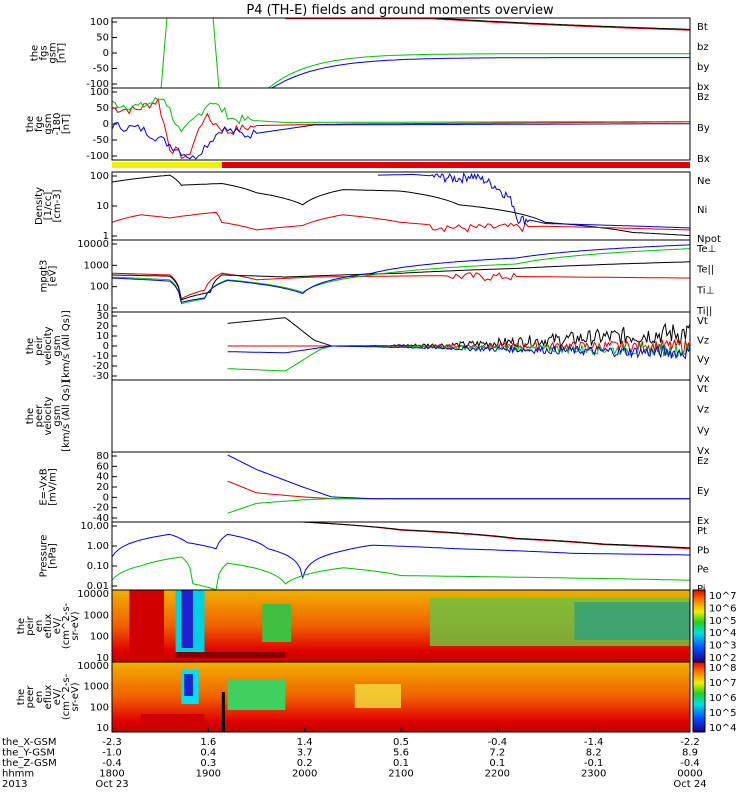 The image size is (750, 800). I want to click on xaxis-value: 2000, so click(304, 774).